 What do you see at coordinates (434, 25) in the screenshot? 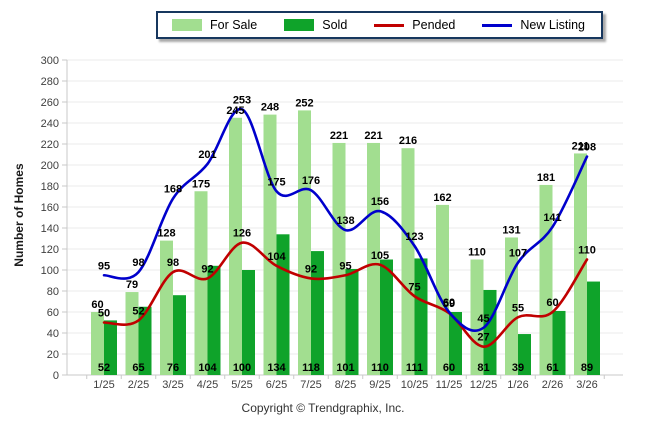
I see `legend-label-pended: Pended` at bounding box center [434, 25].